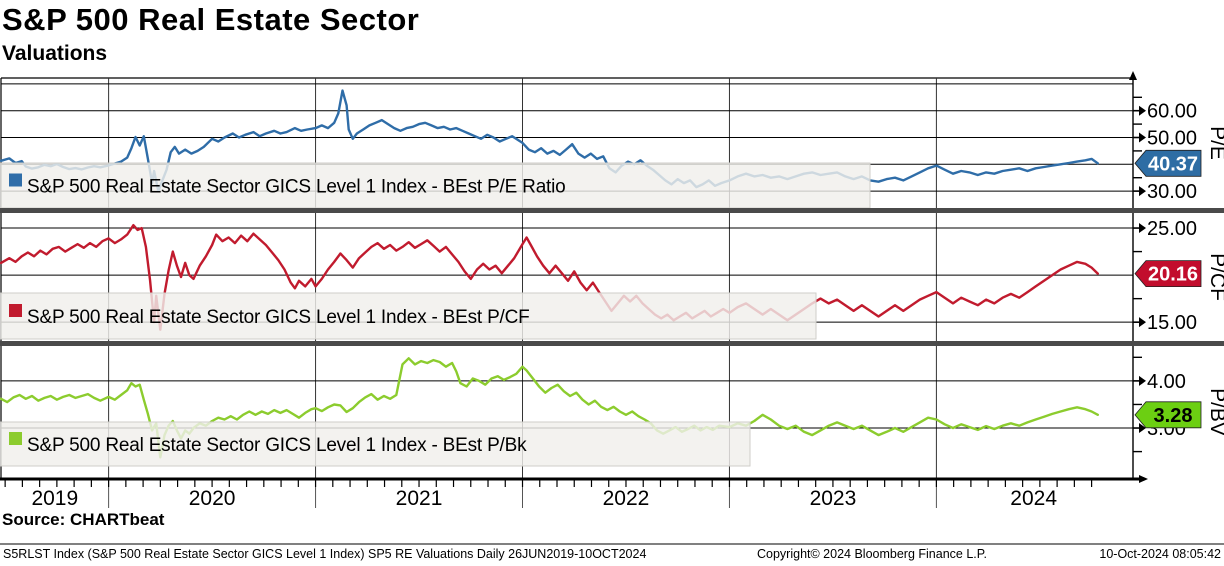 The image size is (1224, 566). I want to click on footer-timestamp: 10-Oct-2024 08:05:42, so click(1160, 554).